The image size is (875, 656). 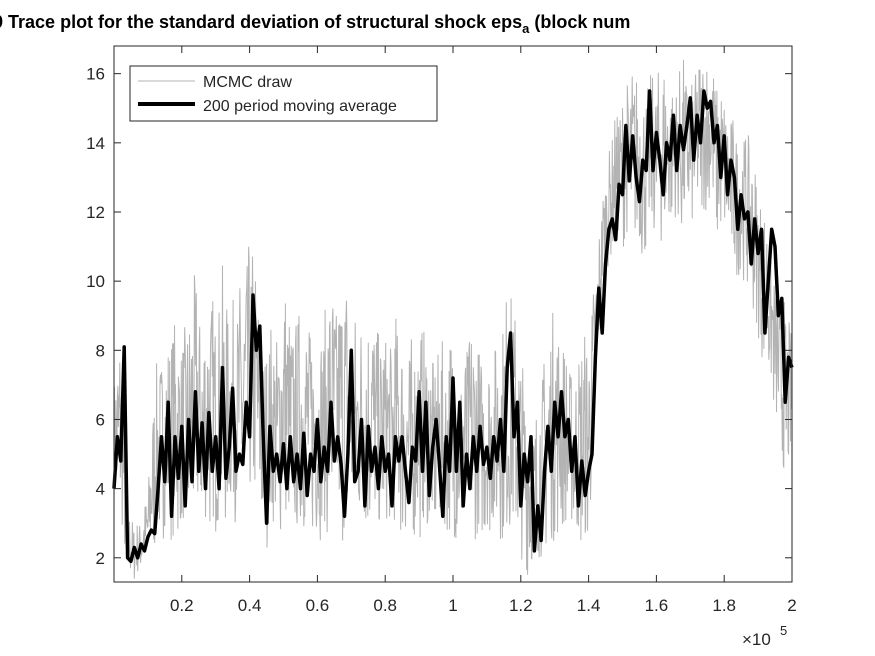 I want to click on legend-label-mcmc: MCMC draw, so click(x=247, y=82).